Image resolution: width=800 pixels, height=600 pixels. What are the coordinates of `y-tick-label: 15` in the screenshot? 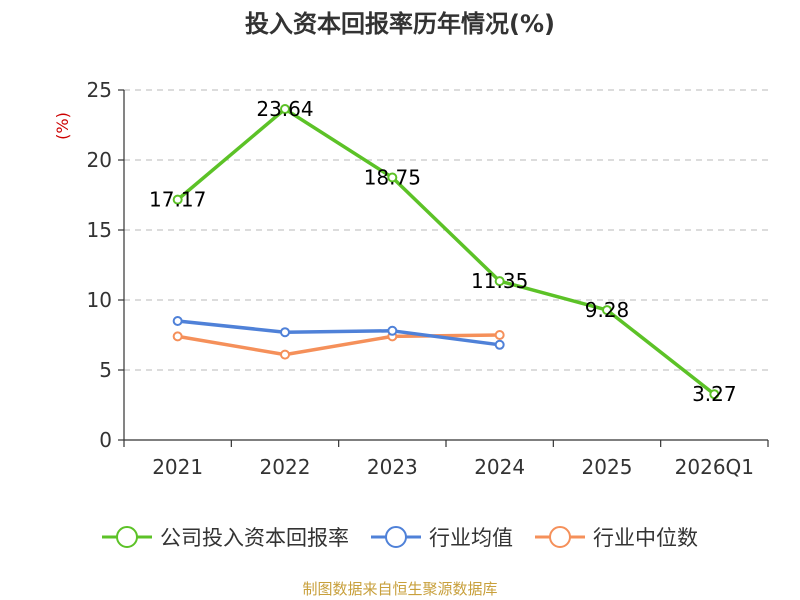 It's located at (99, 230).